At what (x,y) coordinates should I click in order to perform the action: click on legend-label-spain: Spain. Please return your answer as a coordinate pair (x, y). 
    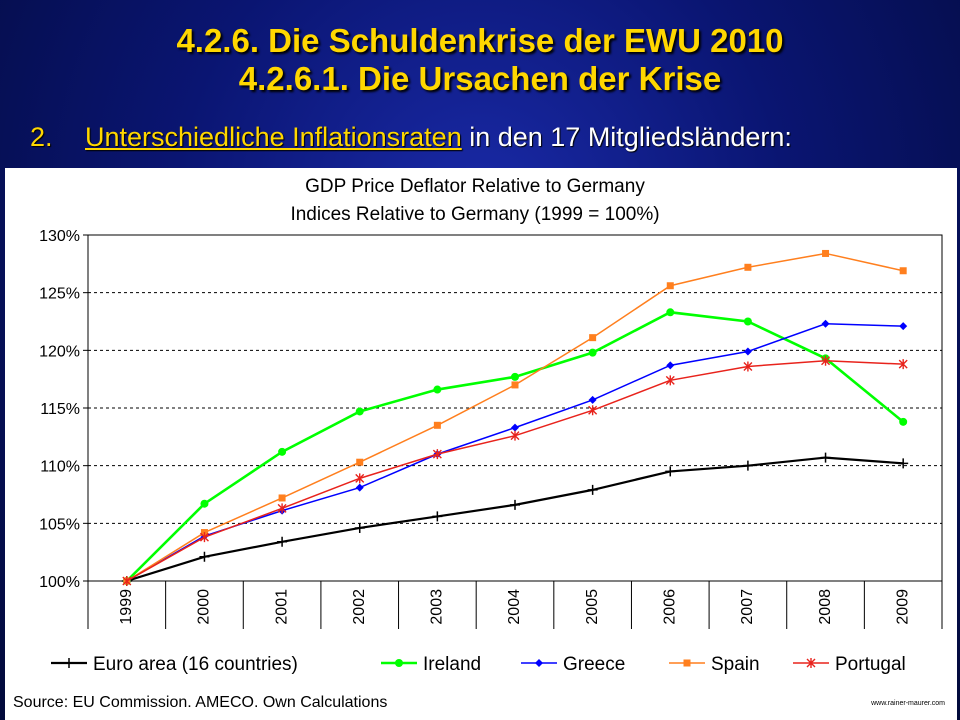
    Looking at the image, I should click on (735, 664).